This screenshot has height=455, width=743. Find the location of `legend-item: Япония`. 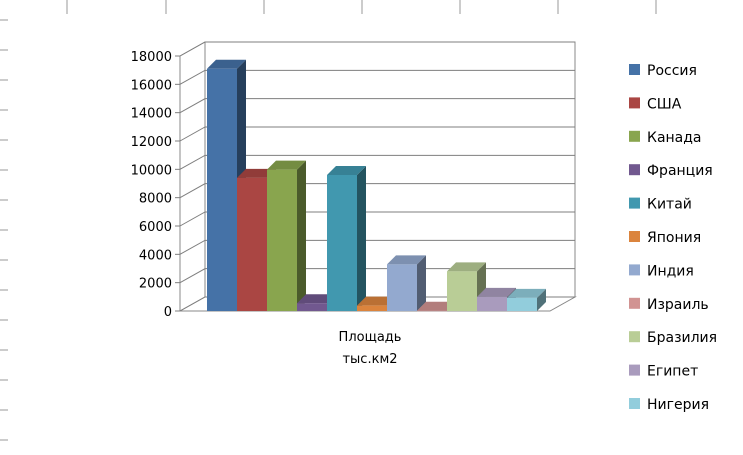

legend-item: Япония is located at coordinates (665, 238).